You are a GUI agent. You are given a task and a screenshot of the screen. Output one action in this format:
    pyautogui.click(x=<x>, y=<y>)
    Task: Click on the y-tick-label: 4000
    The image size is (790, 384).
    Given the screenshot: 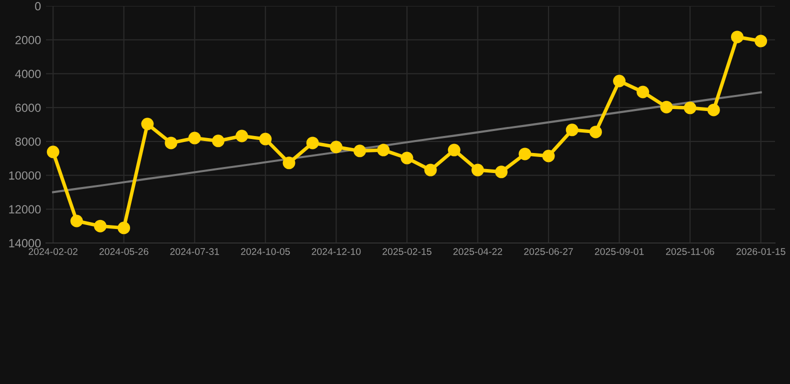 What is the action you would take?
    pyautogui.click(x=28, y=74)
    